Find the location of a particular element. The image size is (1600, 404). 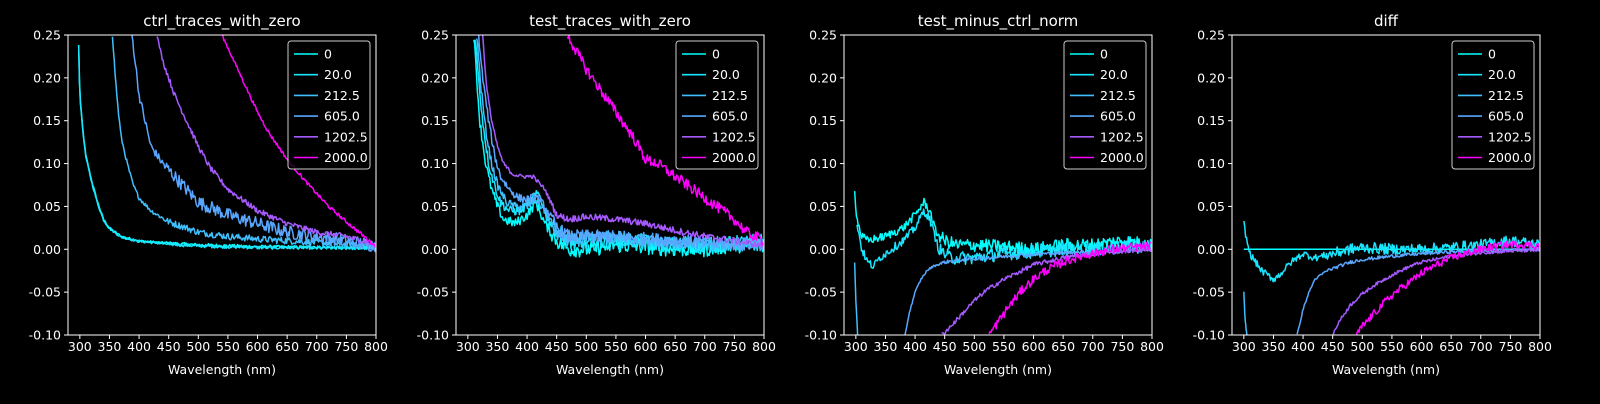

y-tick-label: -0.10 is located at coordinates (1209, 335).